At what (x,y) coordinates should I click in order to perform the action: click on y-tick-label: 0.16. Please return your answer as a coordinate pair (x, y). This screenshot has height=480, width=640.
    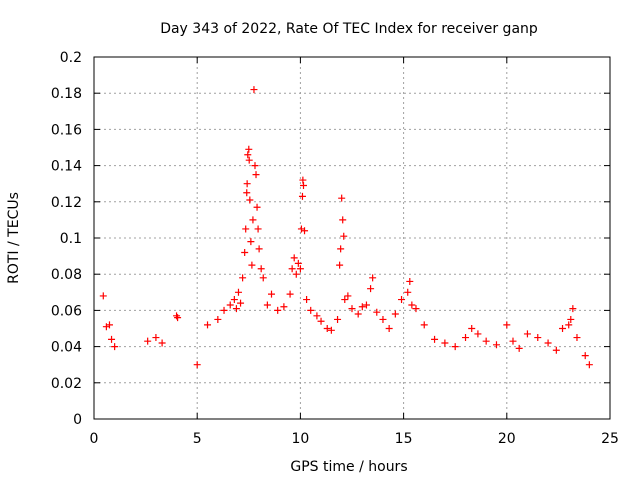
    Looking at the image, I should click on (66, 130).